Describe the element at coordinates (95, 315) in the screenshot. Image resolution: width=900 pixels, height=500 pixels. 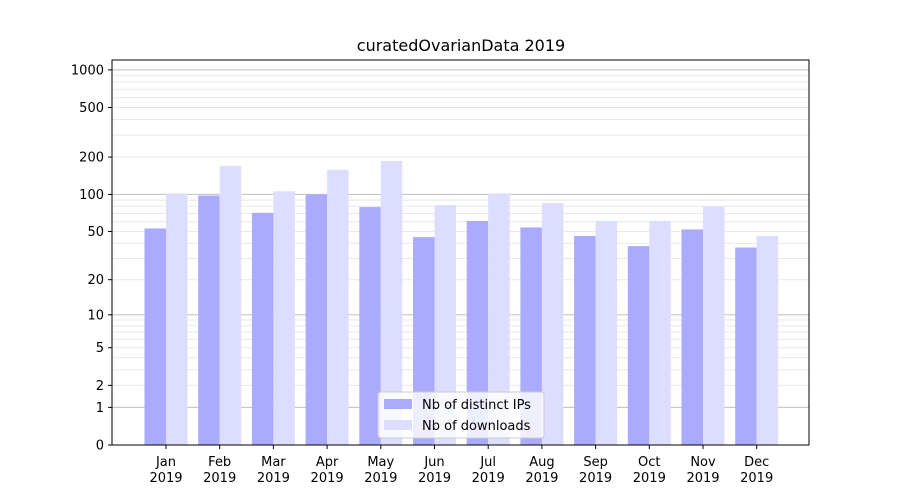
I see `y-tick-label: 10` at that location.